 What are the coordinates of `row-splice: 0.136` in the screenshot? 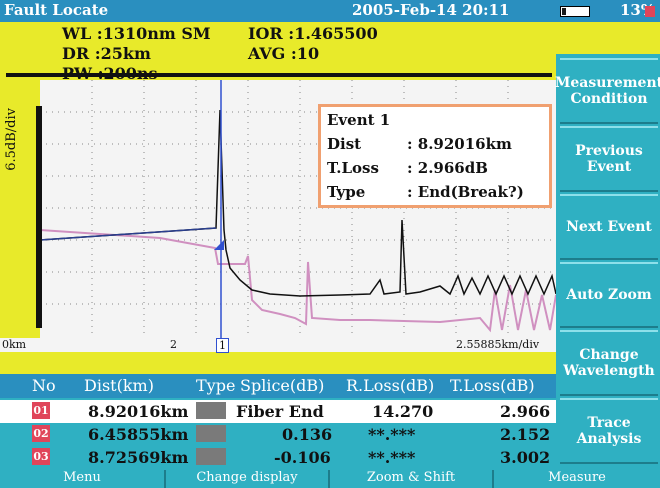 It's located at (307, 434).